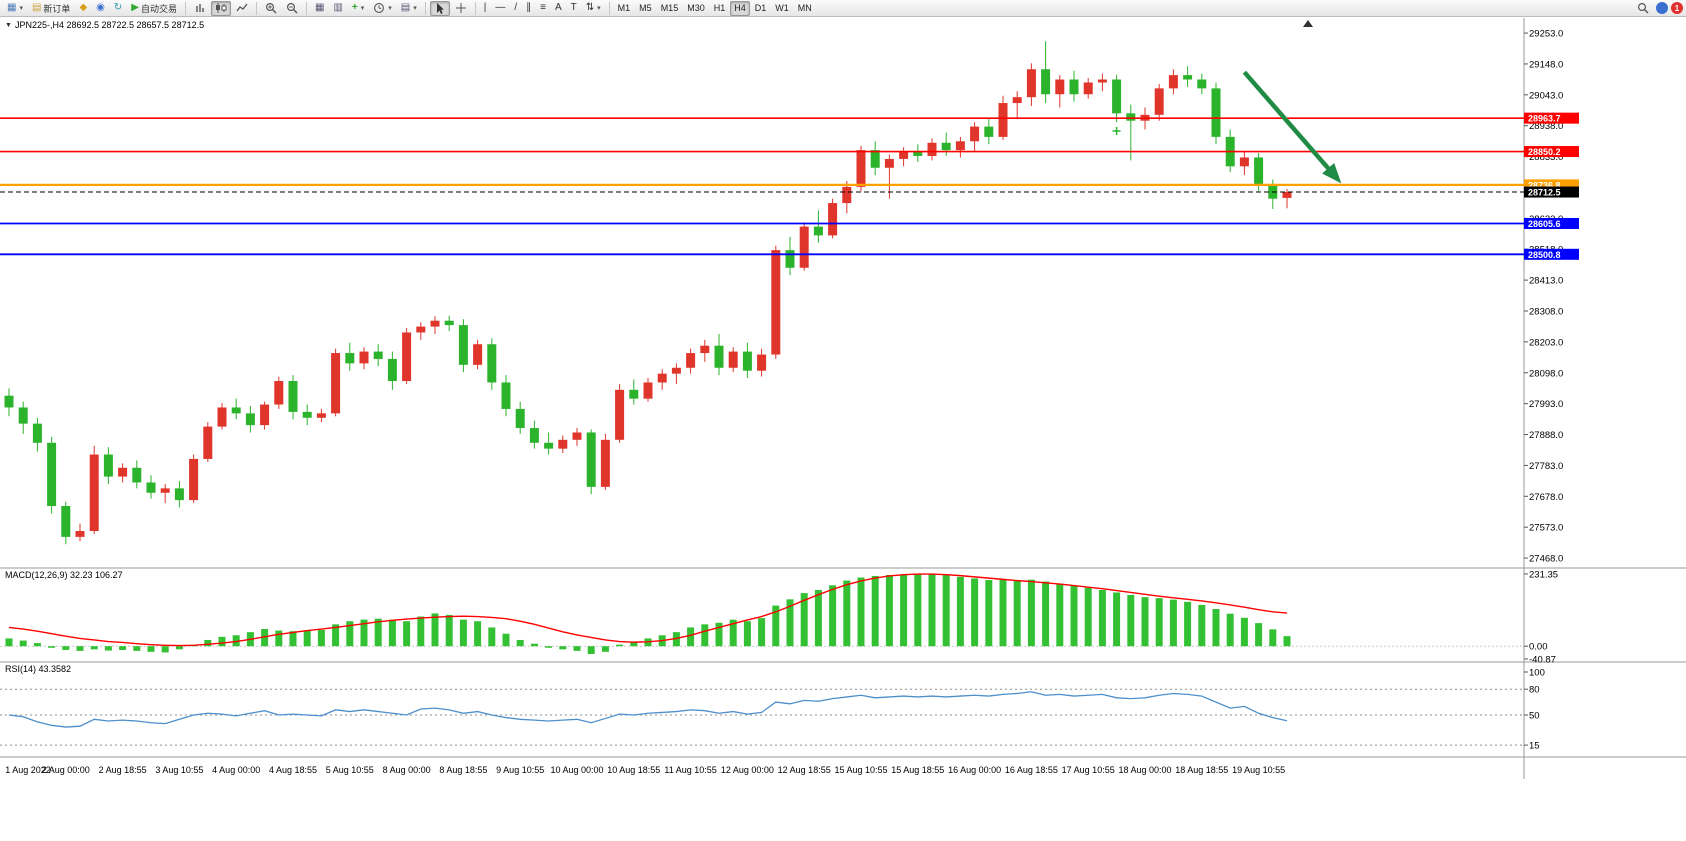  I want to click on line-chart-icon, so click(242, 8).